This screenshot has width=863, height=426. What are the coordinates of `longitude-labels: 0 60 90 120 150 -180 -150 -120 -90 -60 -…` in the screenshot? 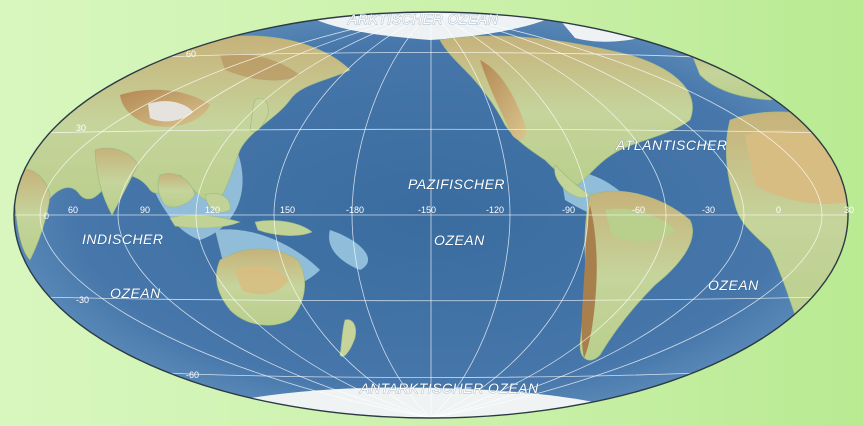 It's located at (449, 213).